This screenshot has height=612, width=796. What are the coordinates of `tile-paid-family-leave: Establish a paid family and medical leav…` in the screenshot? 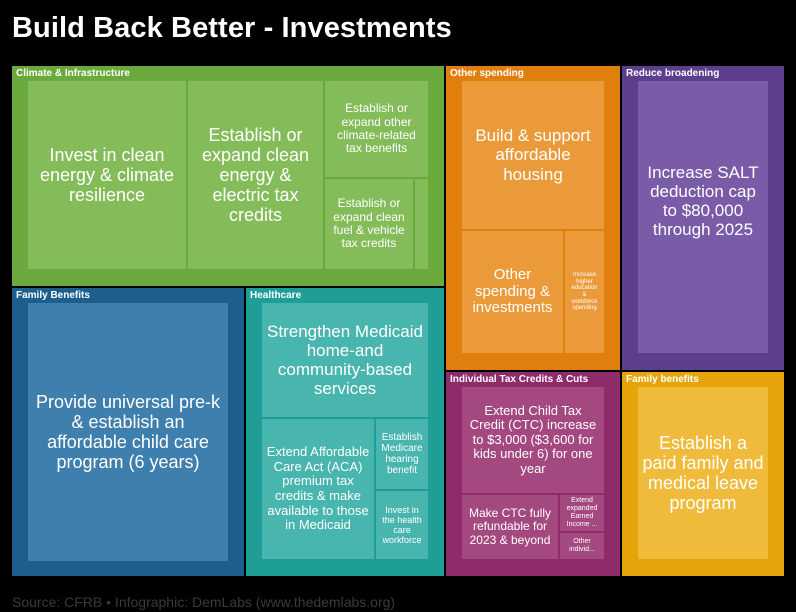 It's located at (703, 473).